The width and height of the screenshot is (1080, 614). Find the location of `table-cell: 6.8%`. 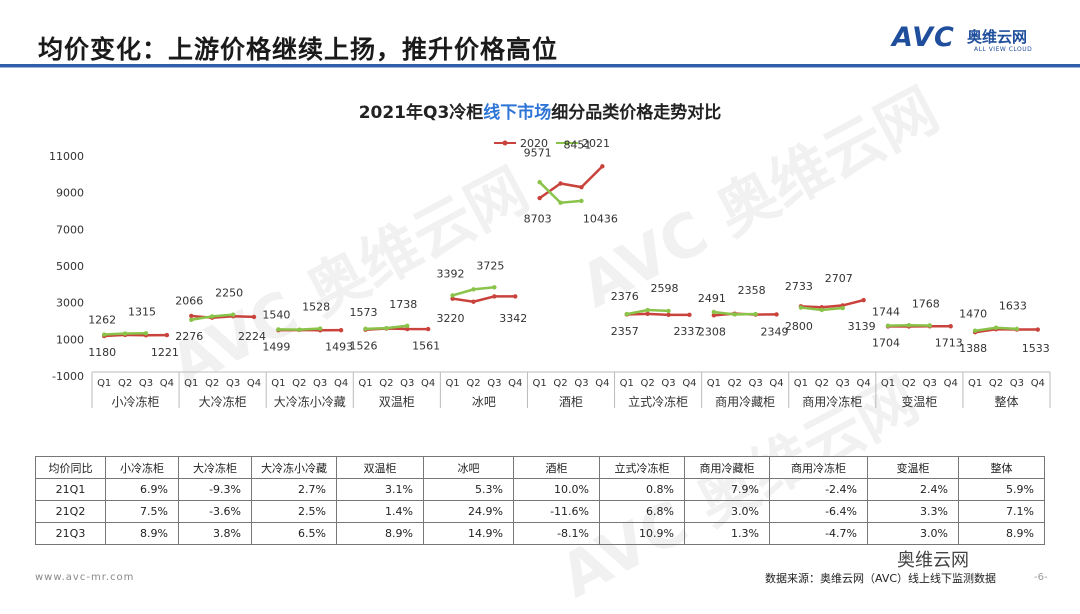

table-cell: 6.8% is located at coordinates (642, 512).